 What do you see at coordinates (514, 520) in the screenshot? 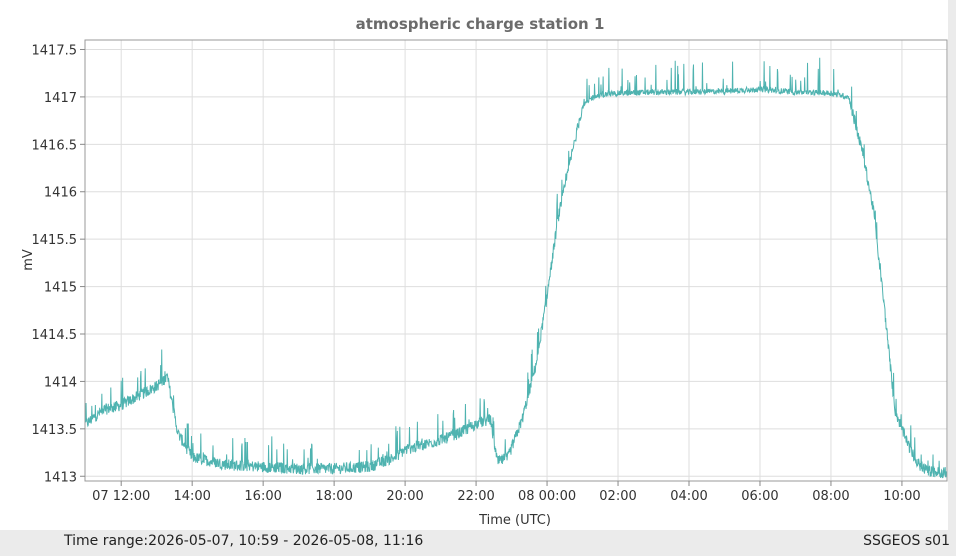
I see `x-axis-label: Time (UTC)` at bounding box center [514, 520].